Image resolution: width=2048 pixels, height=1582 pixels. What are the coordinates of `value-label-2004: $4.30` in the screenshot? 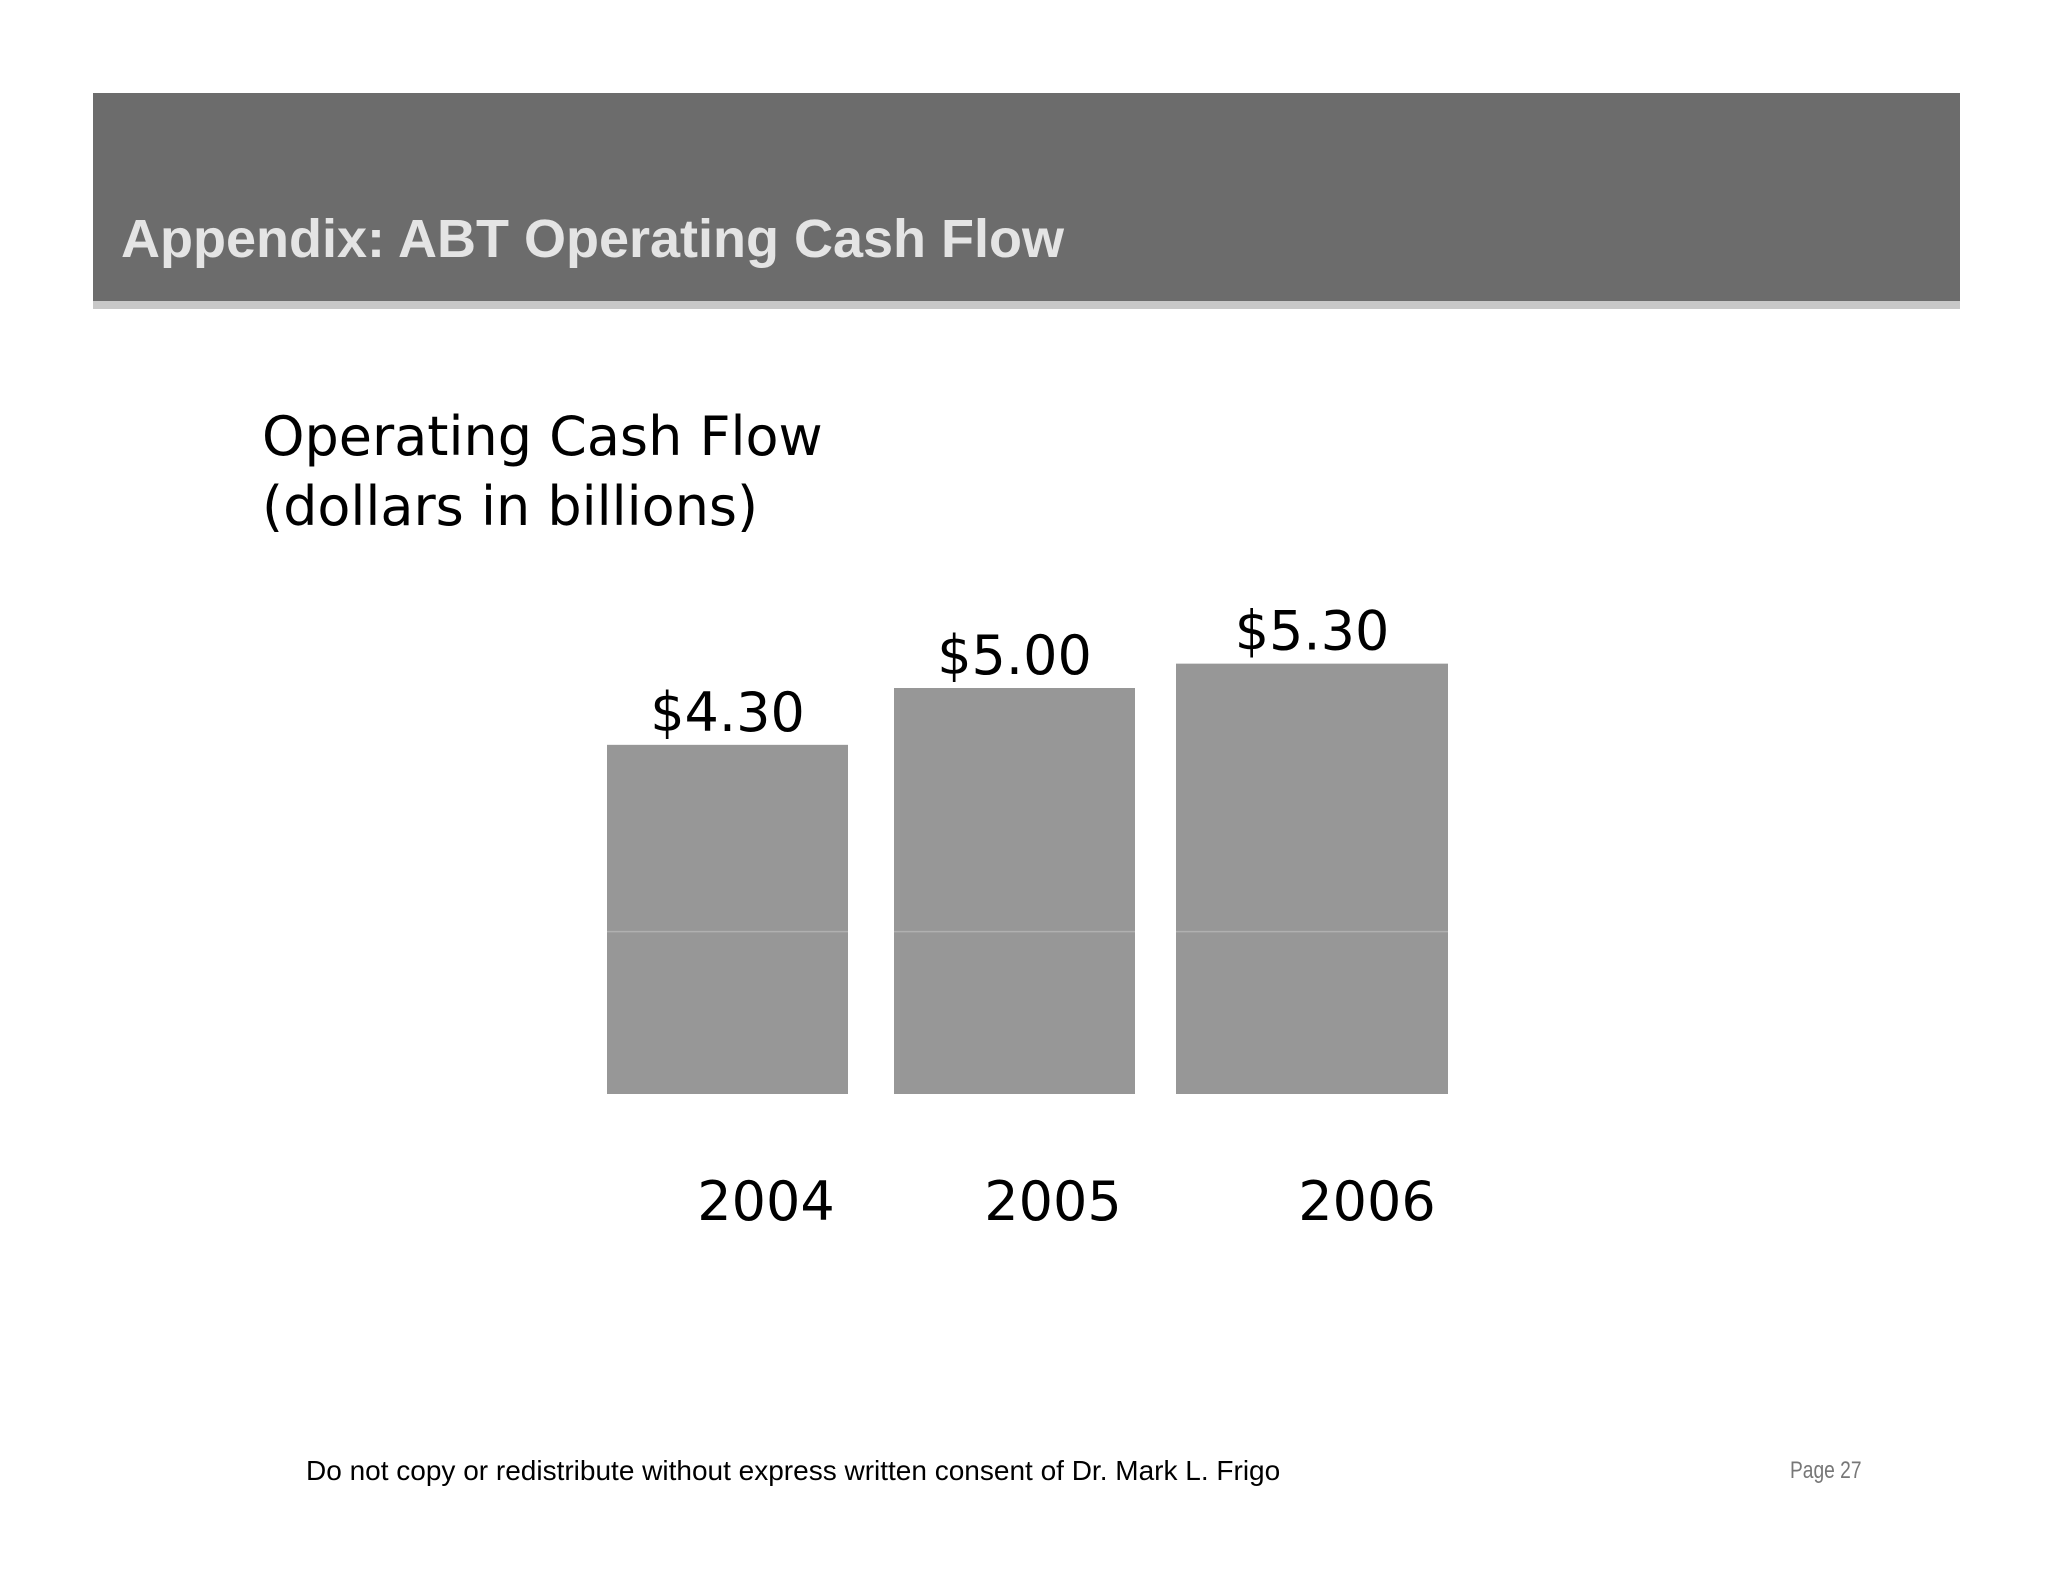 It's located at (727, 712).